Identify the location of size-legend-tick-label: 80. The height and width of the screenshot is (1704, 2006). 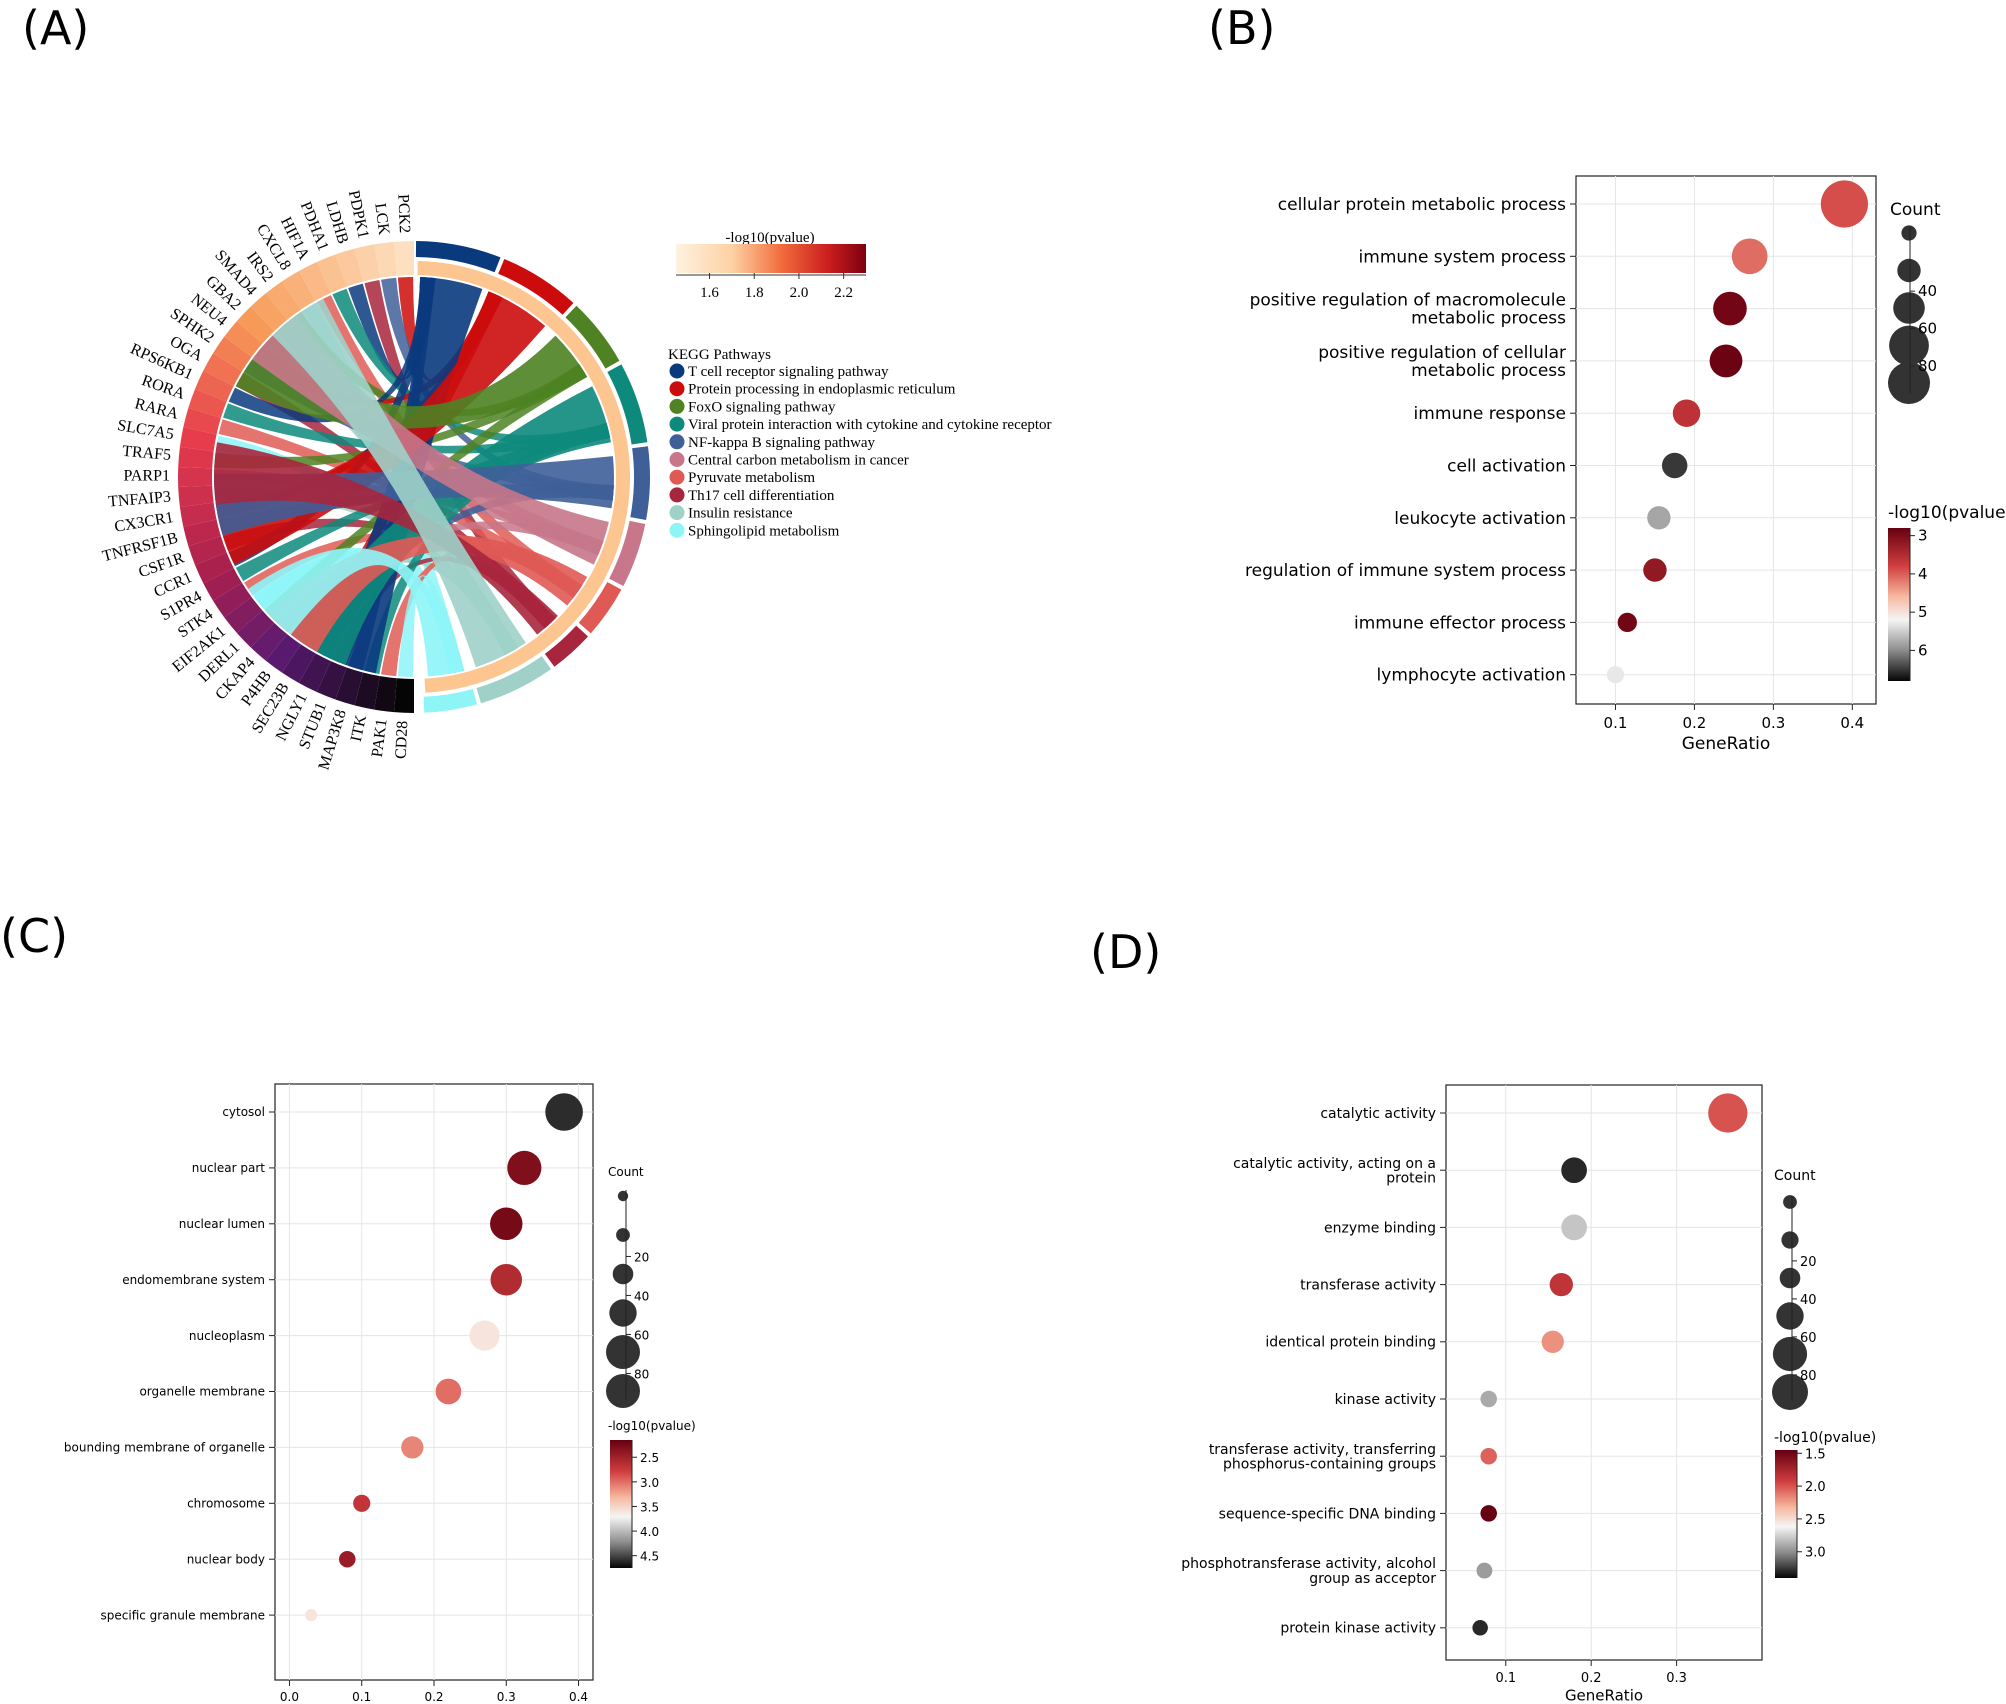
(641, 1374).